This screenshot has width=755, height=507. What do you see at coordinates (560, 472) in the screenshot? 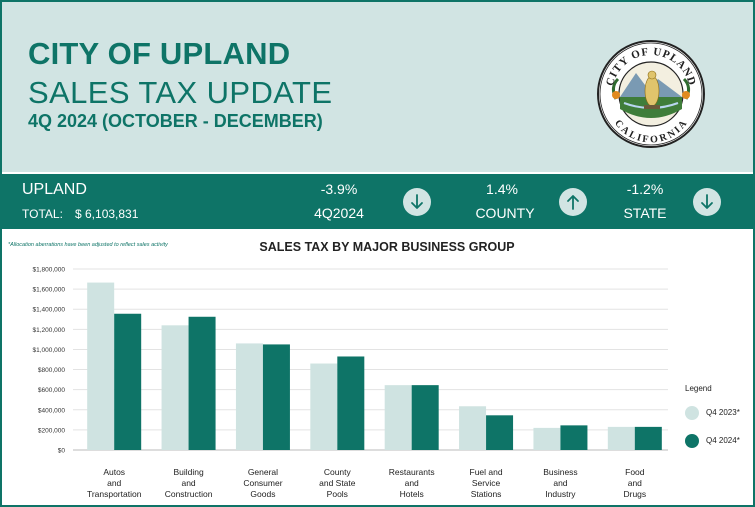
I see `x-tick-label: Business` at bounding box center [560, 472].